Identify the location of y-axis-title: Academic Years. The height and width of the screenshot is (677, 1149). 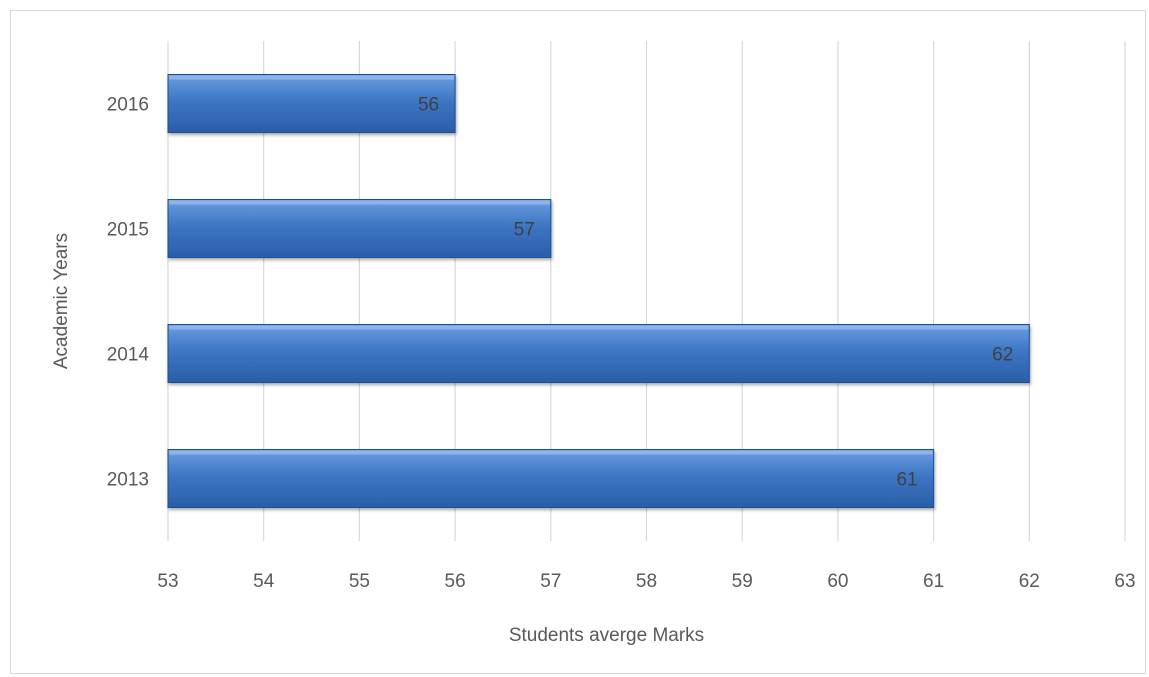
(61, 301).